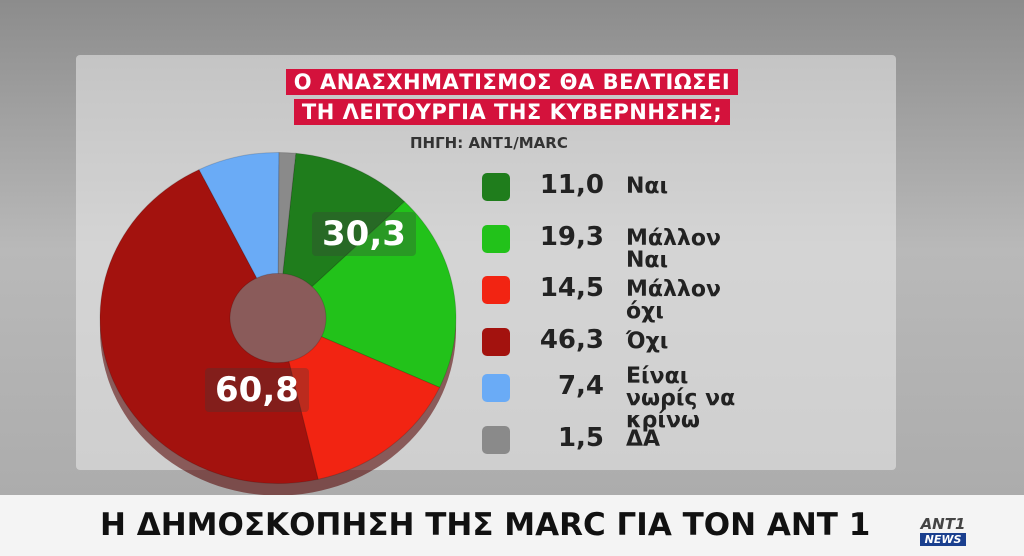 The height and width of the screenshot is (556, 1024). I want to click on legend-label: Είναι νωρίς να κρίνω, so click(681, 398).